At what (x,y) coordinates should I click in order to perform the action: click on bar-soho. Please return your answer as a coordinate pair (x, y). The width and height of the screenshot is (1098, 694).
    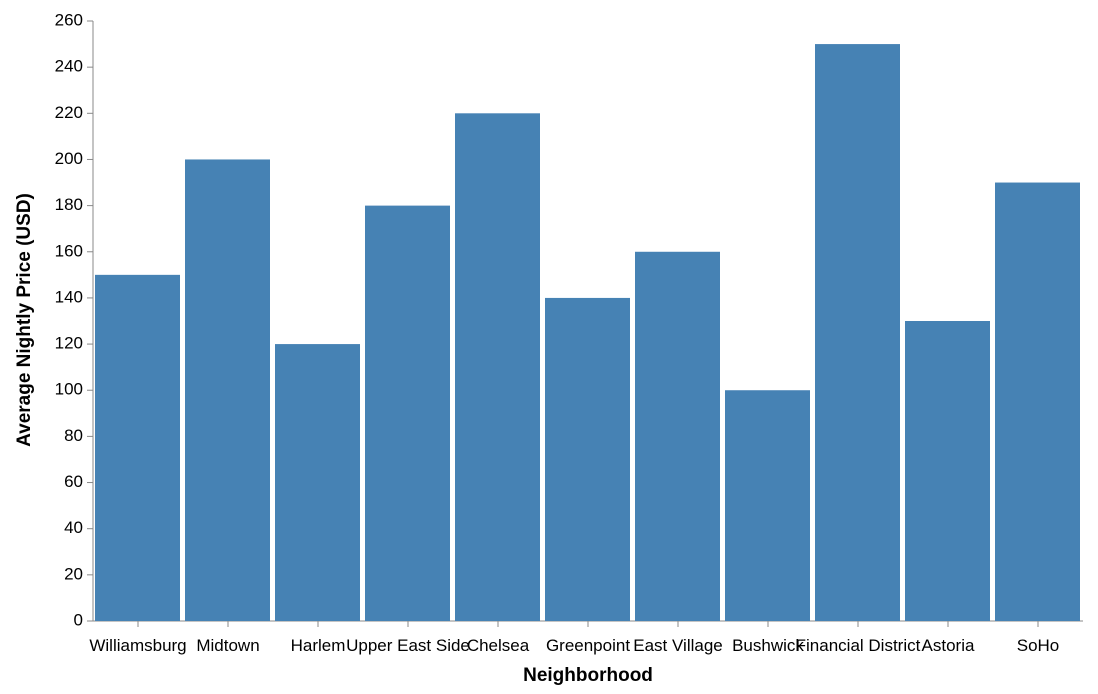
    Looking at the image, I should click on (1037, 402).